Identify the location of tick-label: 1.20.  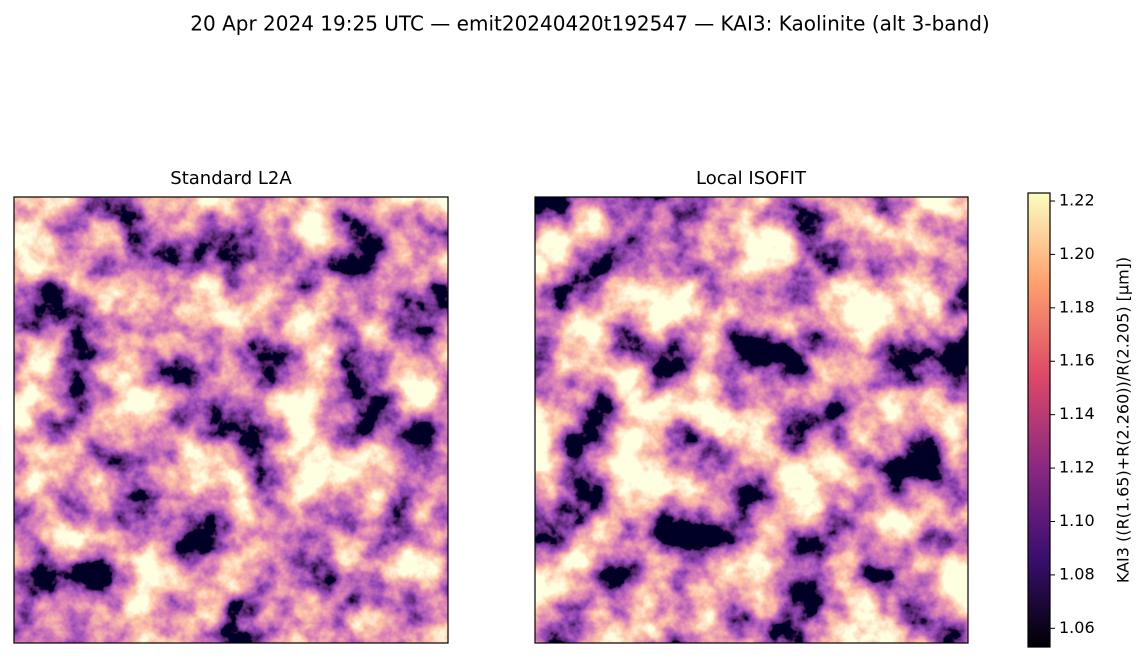
(1077, 253).